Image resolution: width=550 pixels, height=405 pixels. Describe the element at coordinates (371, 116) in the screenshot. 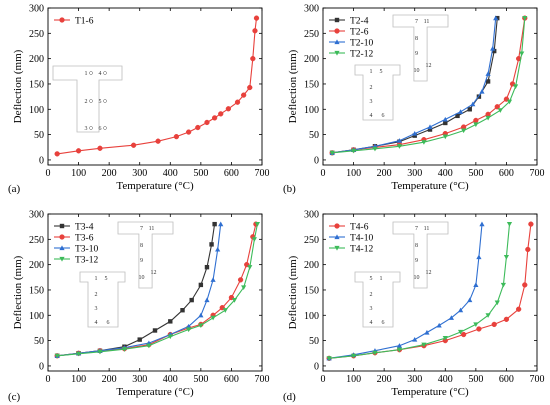

I see `schematic-label: 4` at that location.